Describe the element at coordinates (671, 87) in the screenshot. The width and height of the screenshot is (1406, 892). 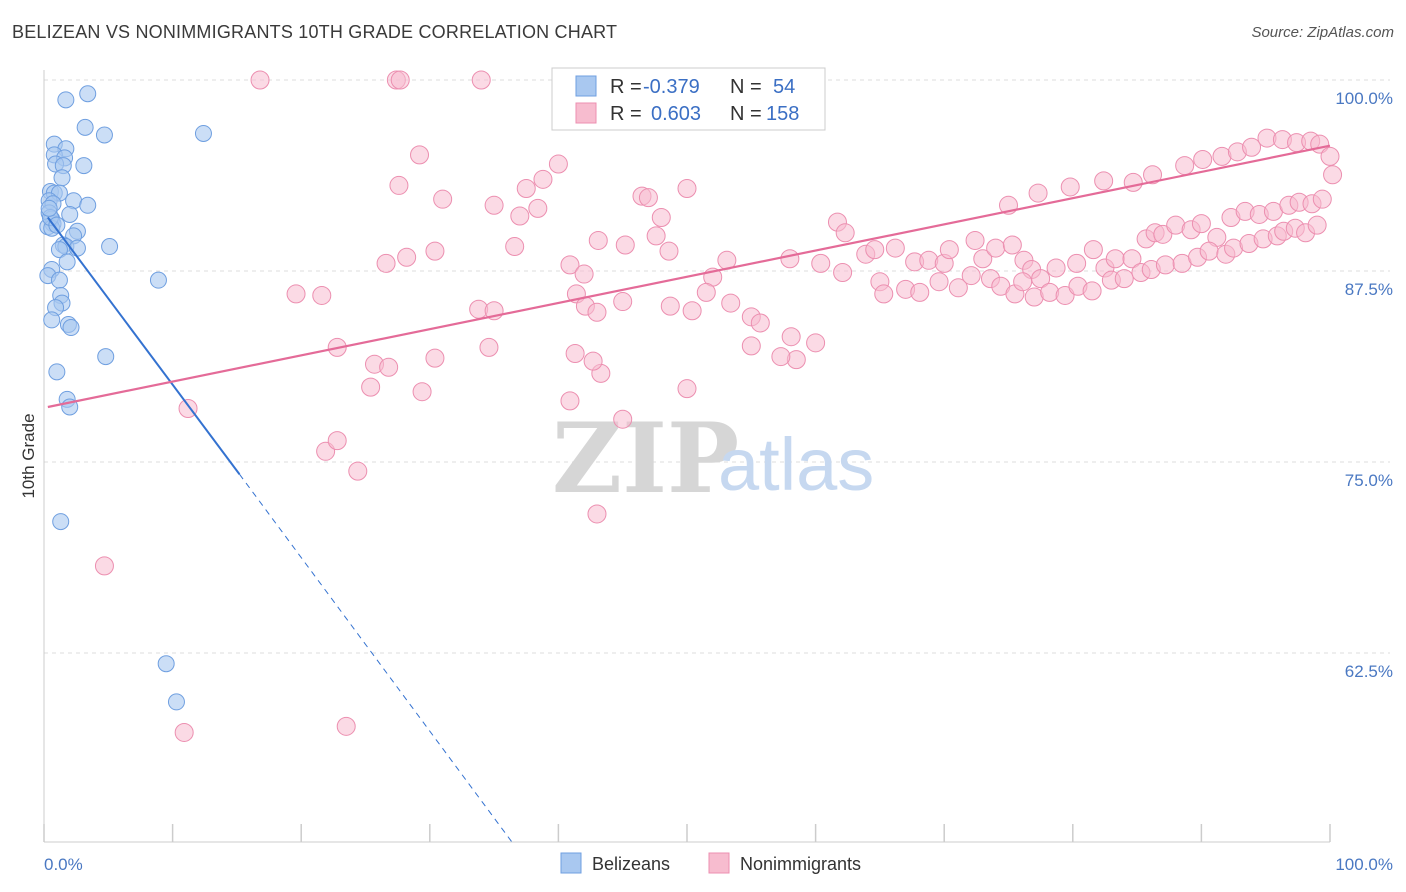
I see `legend-r-value-1: -0.379` at that location.